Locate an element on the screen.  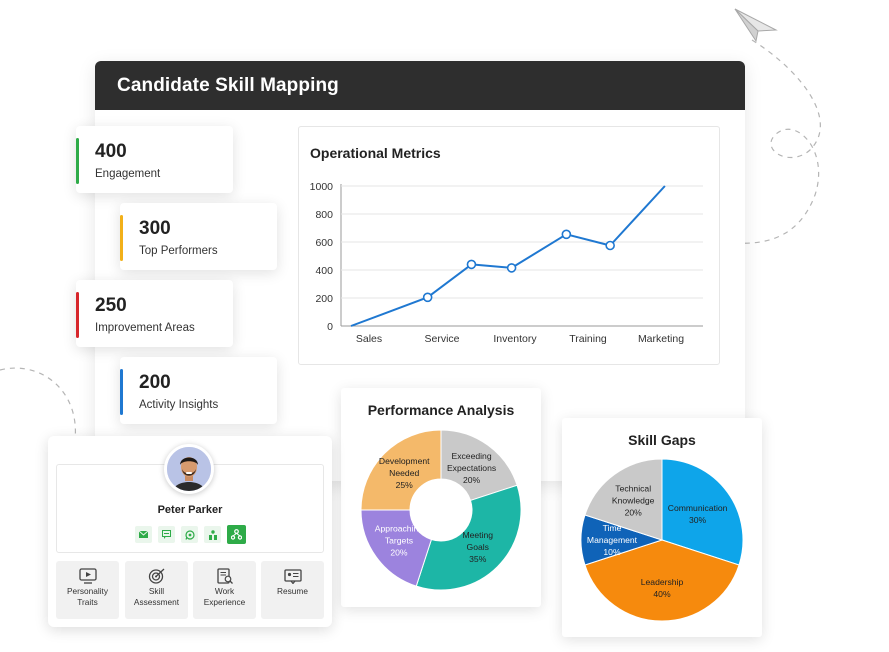
document-search-icon is located at coordinates (224, 576).